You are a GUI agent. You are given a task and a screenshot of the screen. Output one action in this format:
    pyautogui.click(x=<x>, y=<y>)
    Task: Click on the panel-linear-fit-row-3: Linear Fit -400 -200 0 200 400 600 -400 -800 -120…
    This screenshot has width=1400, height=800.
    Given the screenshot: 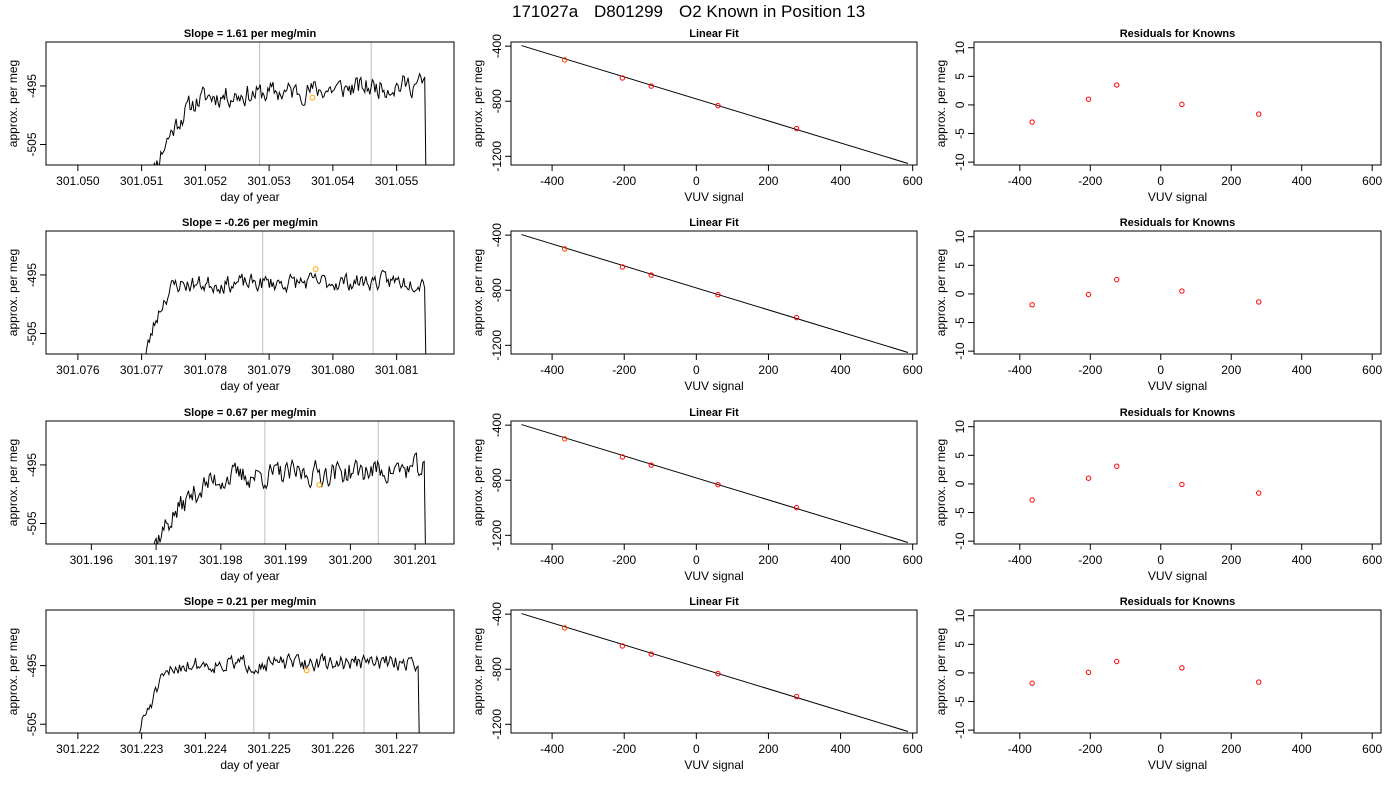 What is the action you would take?
    pyautogui.click(x=697, y=495)
    